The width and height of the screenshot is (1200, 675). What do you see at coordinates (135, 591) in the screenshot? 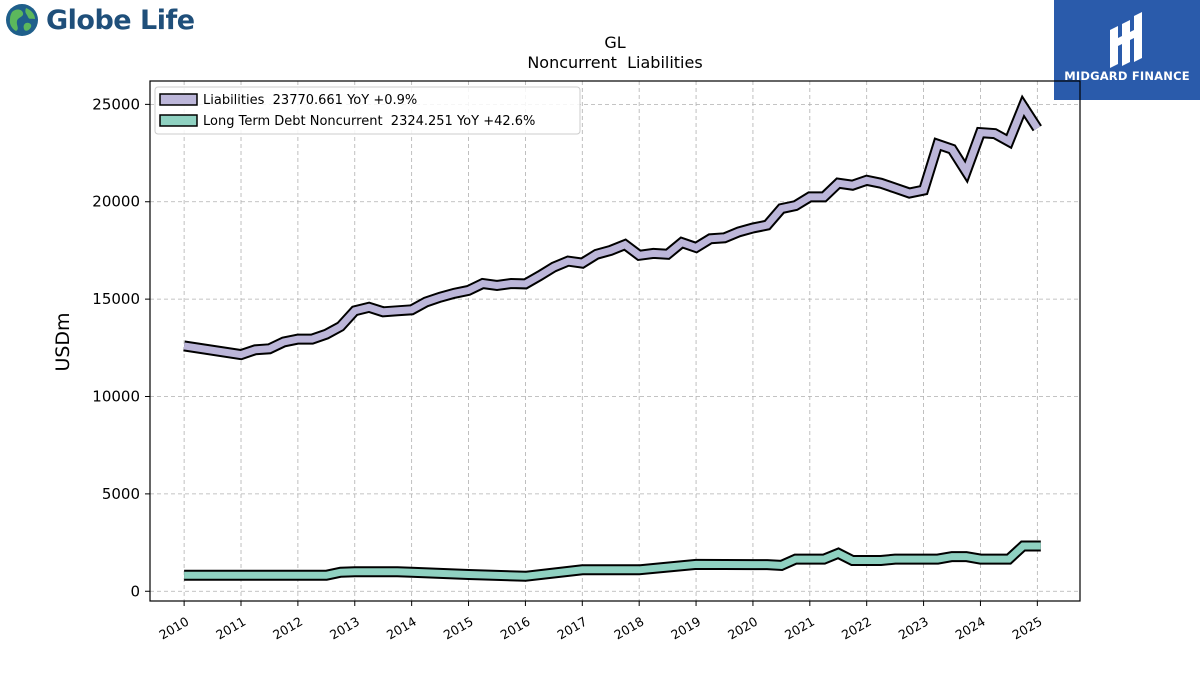
I see `y-tick-label: 0` at bounding box center [135, 591].